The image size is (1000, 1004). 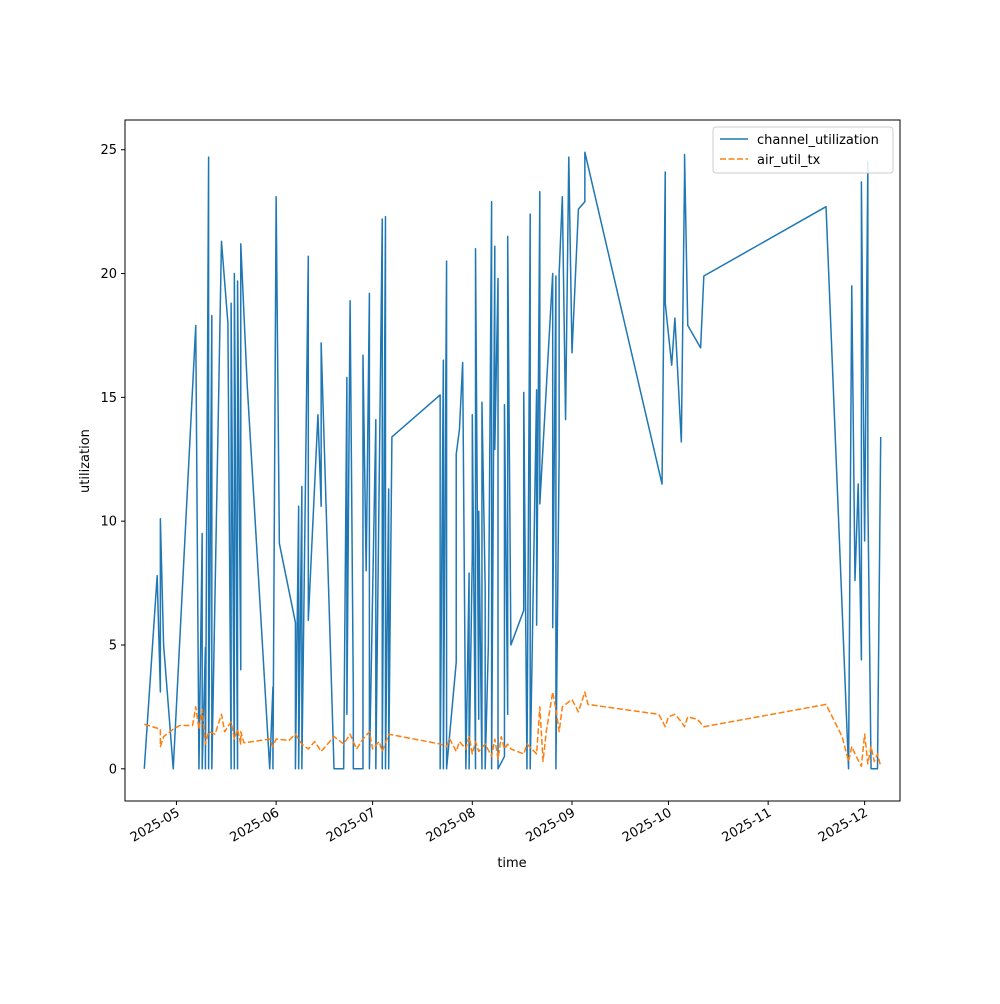 What do you see at coordinates (789, 160) in the screenshot?
I see `legend-label-air-util-tx: air_util_tx` at bounding box center [789, 160].